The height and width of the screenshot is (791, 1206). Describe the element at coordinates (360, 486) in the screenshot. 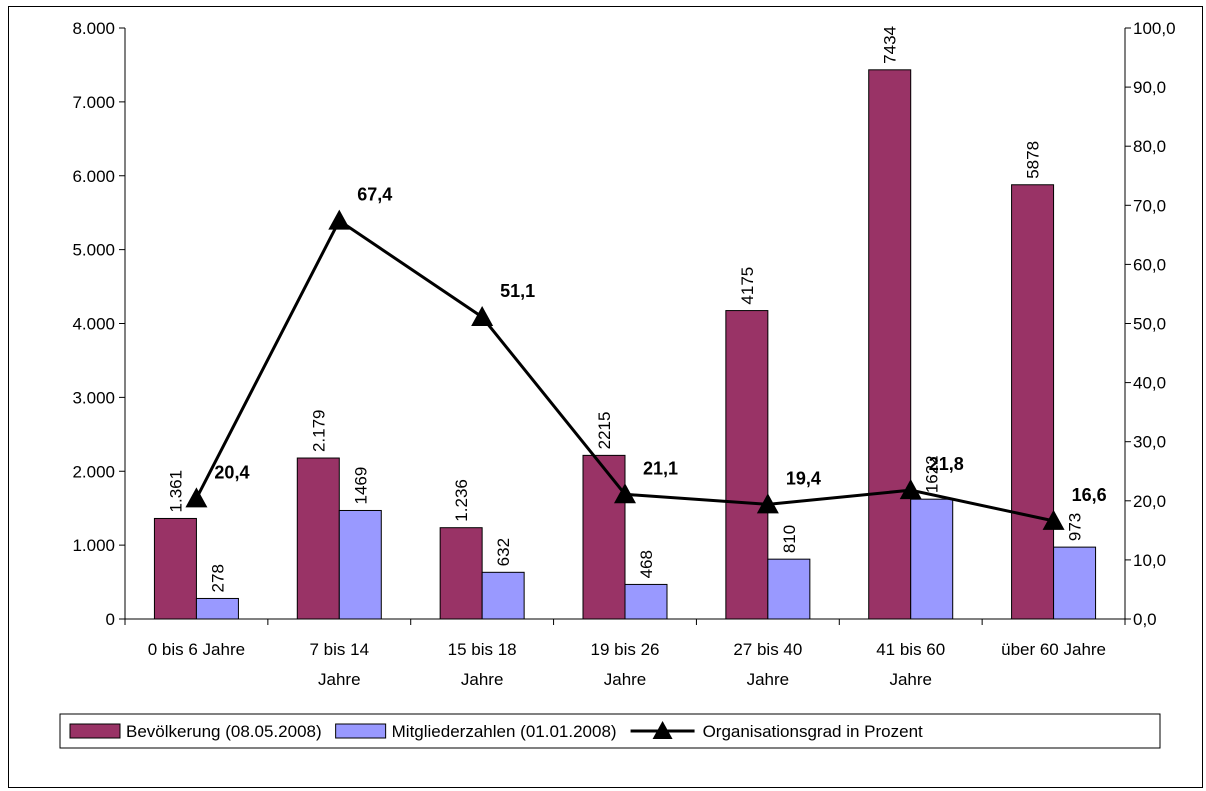

I see `bar-data-label: 1469` at that location.